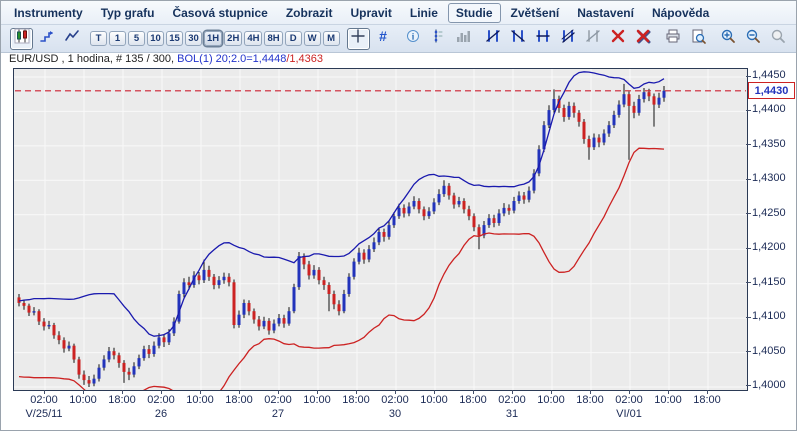 The height and width of the screenshot is (431, 797). Describe the element at coordinates (643, 39) in the screenshot. I see `delete-all-lines-button` at that location.